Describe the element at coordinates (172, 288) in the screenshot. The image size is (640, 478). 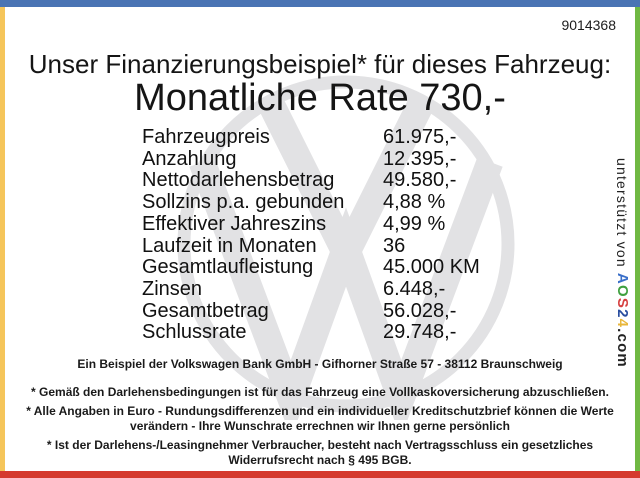
I see `row-label: Zinsen` at that location.